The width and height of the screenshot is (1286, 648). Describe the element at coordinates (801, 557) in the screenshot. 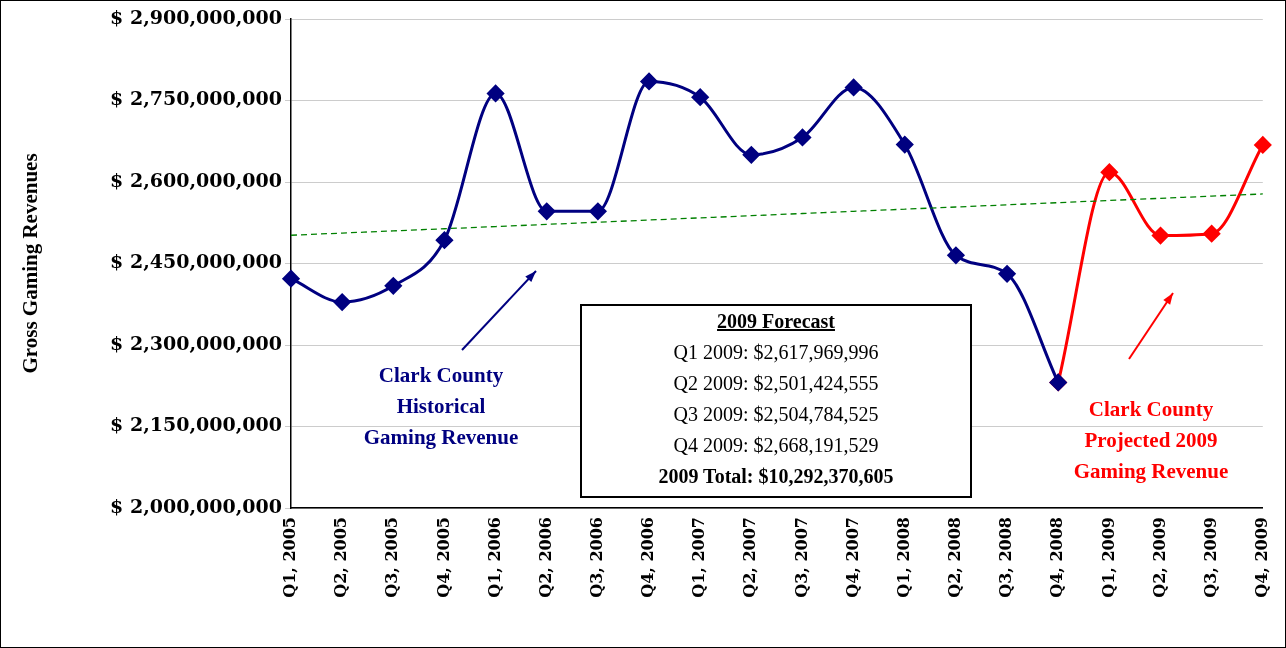

I see `x-tick-label: Q3, 2007` at that location.